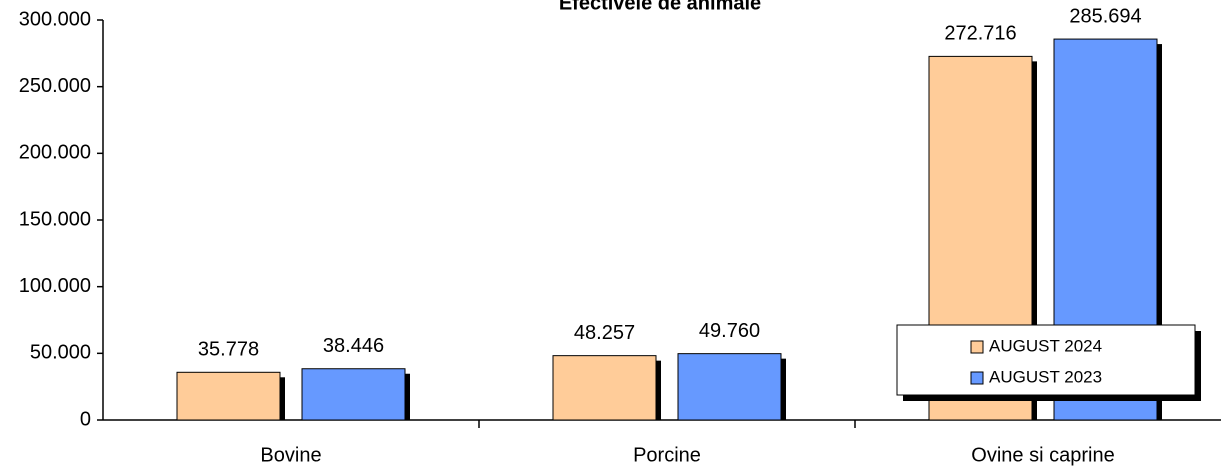  I want to click on chart-title: Efectivele de animale, so click(660, 7).